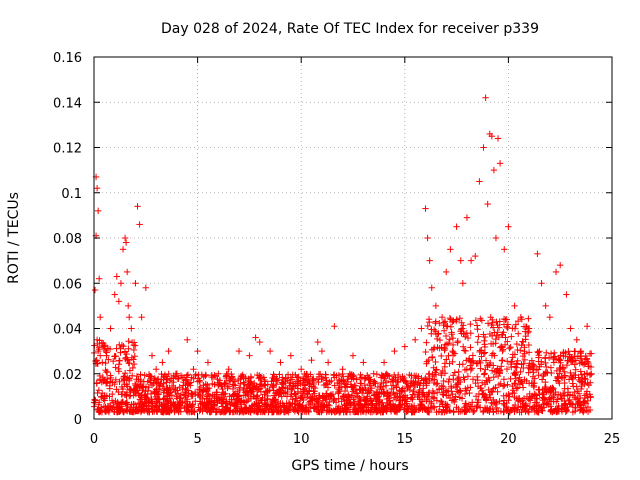 This screenshot has width=640, height=480. Describe the element at coordinates (612, 439) in the screenshot. I see `x-tick-label: 25` at that location.